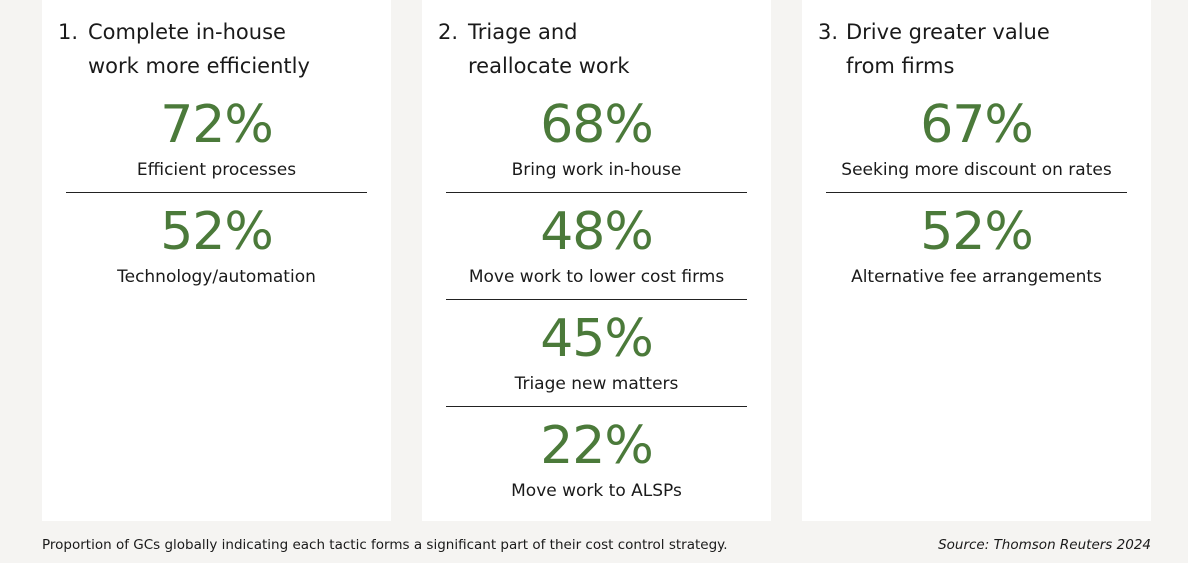 This screenshot has width=1188, height=563. What do you see at coordinates (597, 446) in the screenshot?
I see `stat-value: 22%` at bounding box center [597, 446].